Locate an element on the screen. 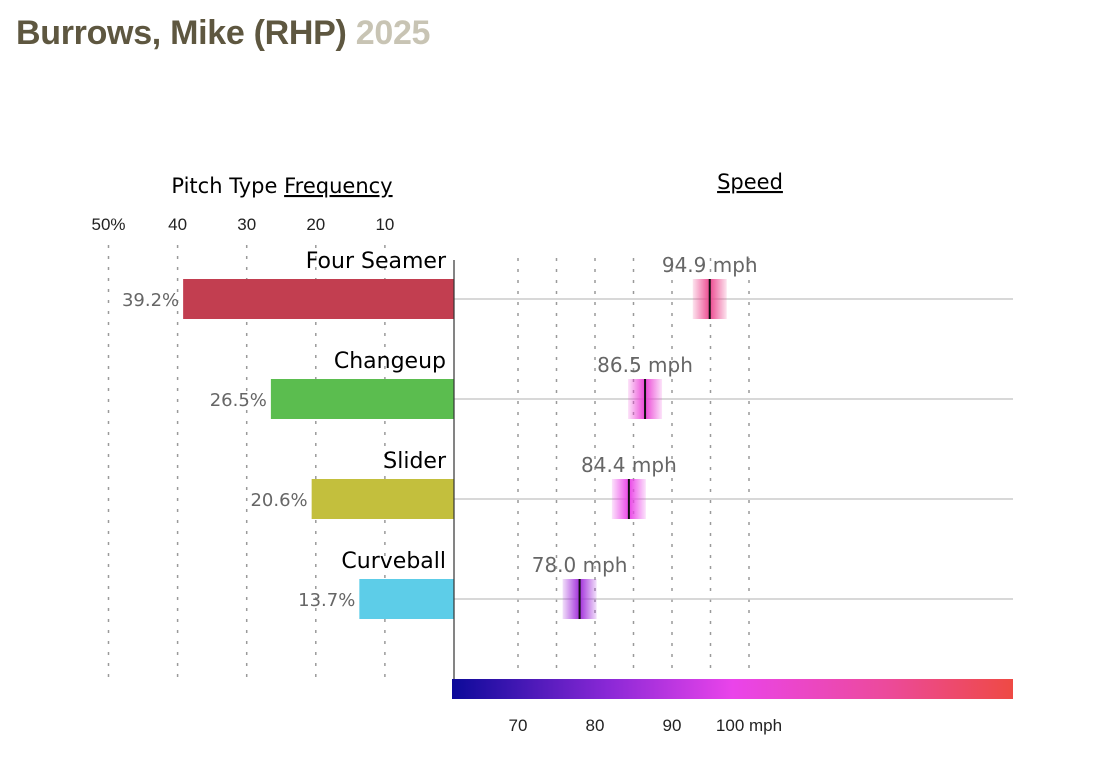  pitch-row: Four Seamer 39.2% 94.9 mph is located at coordinates (567, 284).